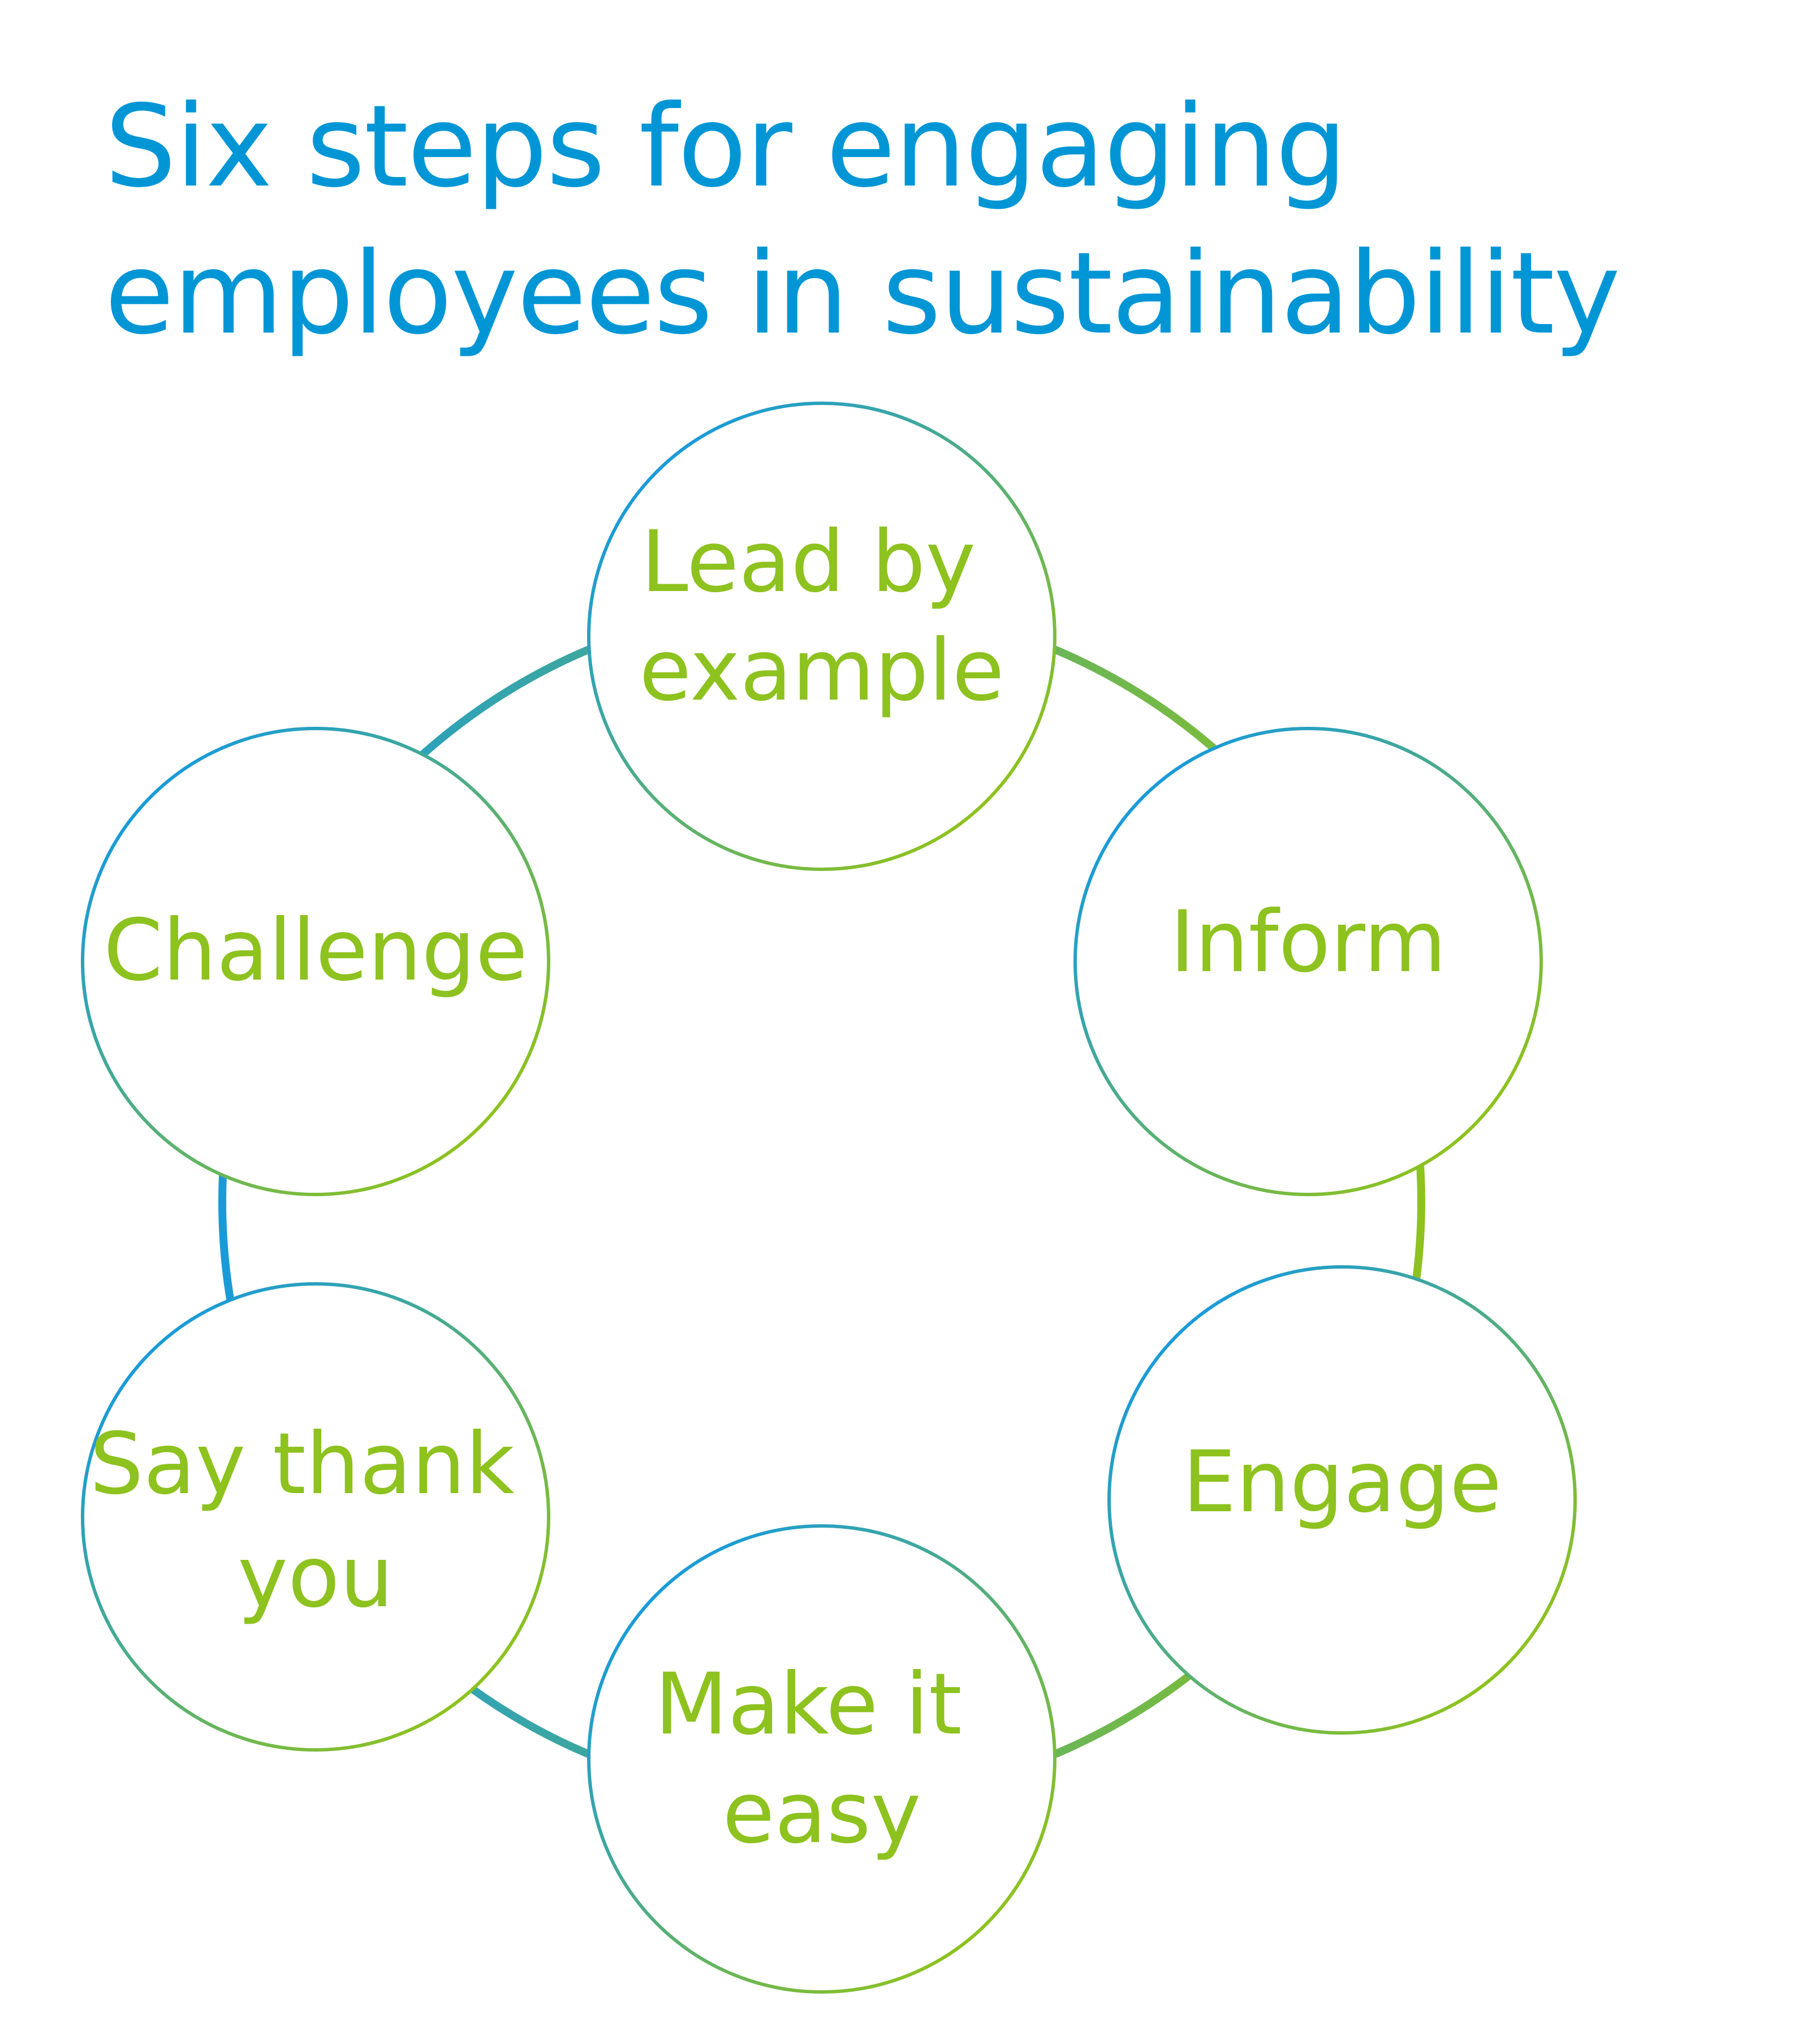 Image resolution: width=1807 pixels, height=2044 pixels. I want to click on step-label: Inform, so click(1308, 942).